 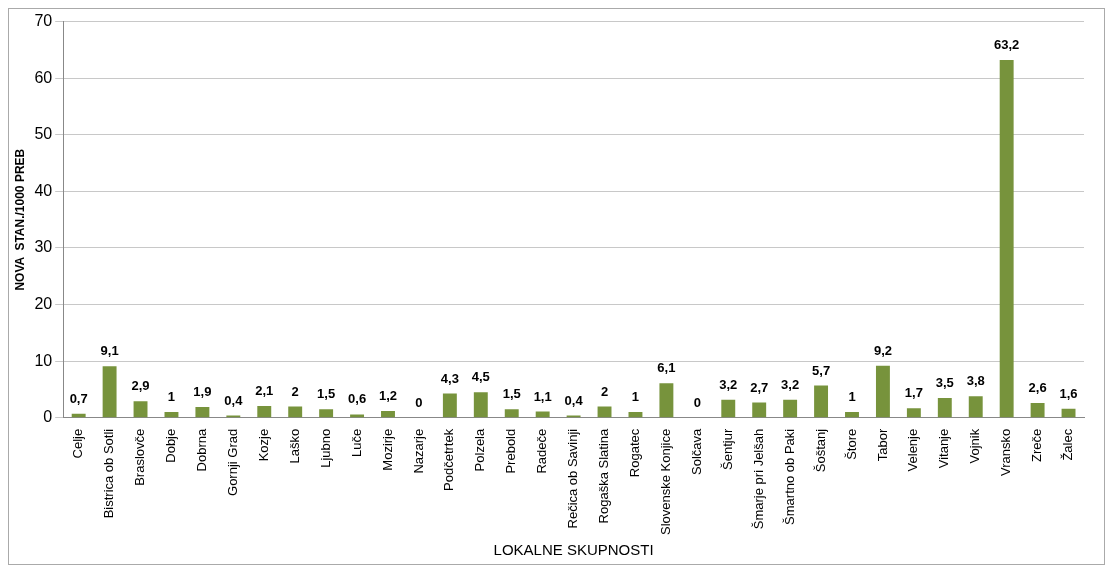 What do you see at coordinates (19, 219) in the screenshot?
I see `y-axis-title: NOVA STAN./1000 PREB` at bounding box center [19, 219].